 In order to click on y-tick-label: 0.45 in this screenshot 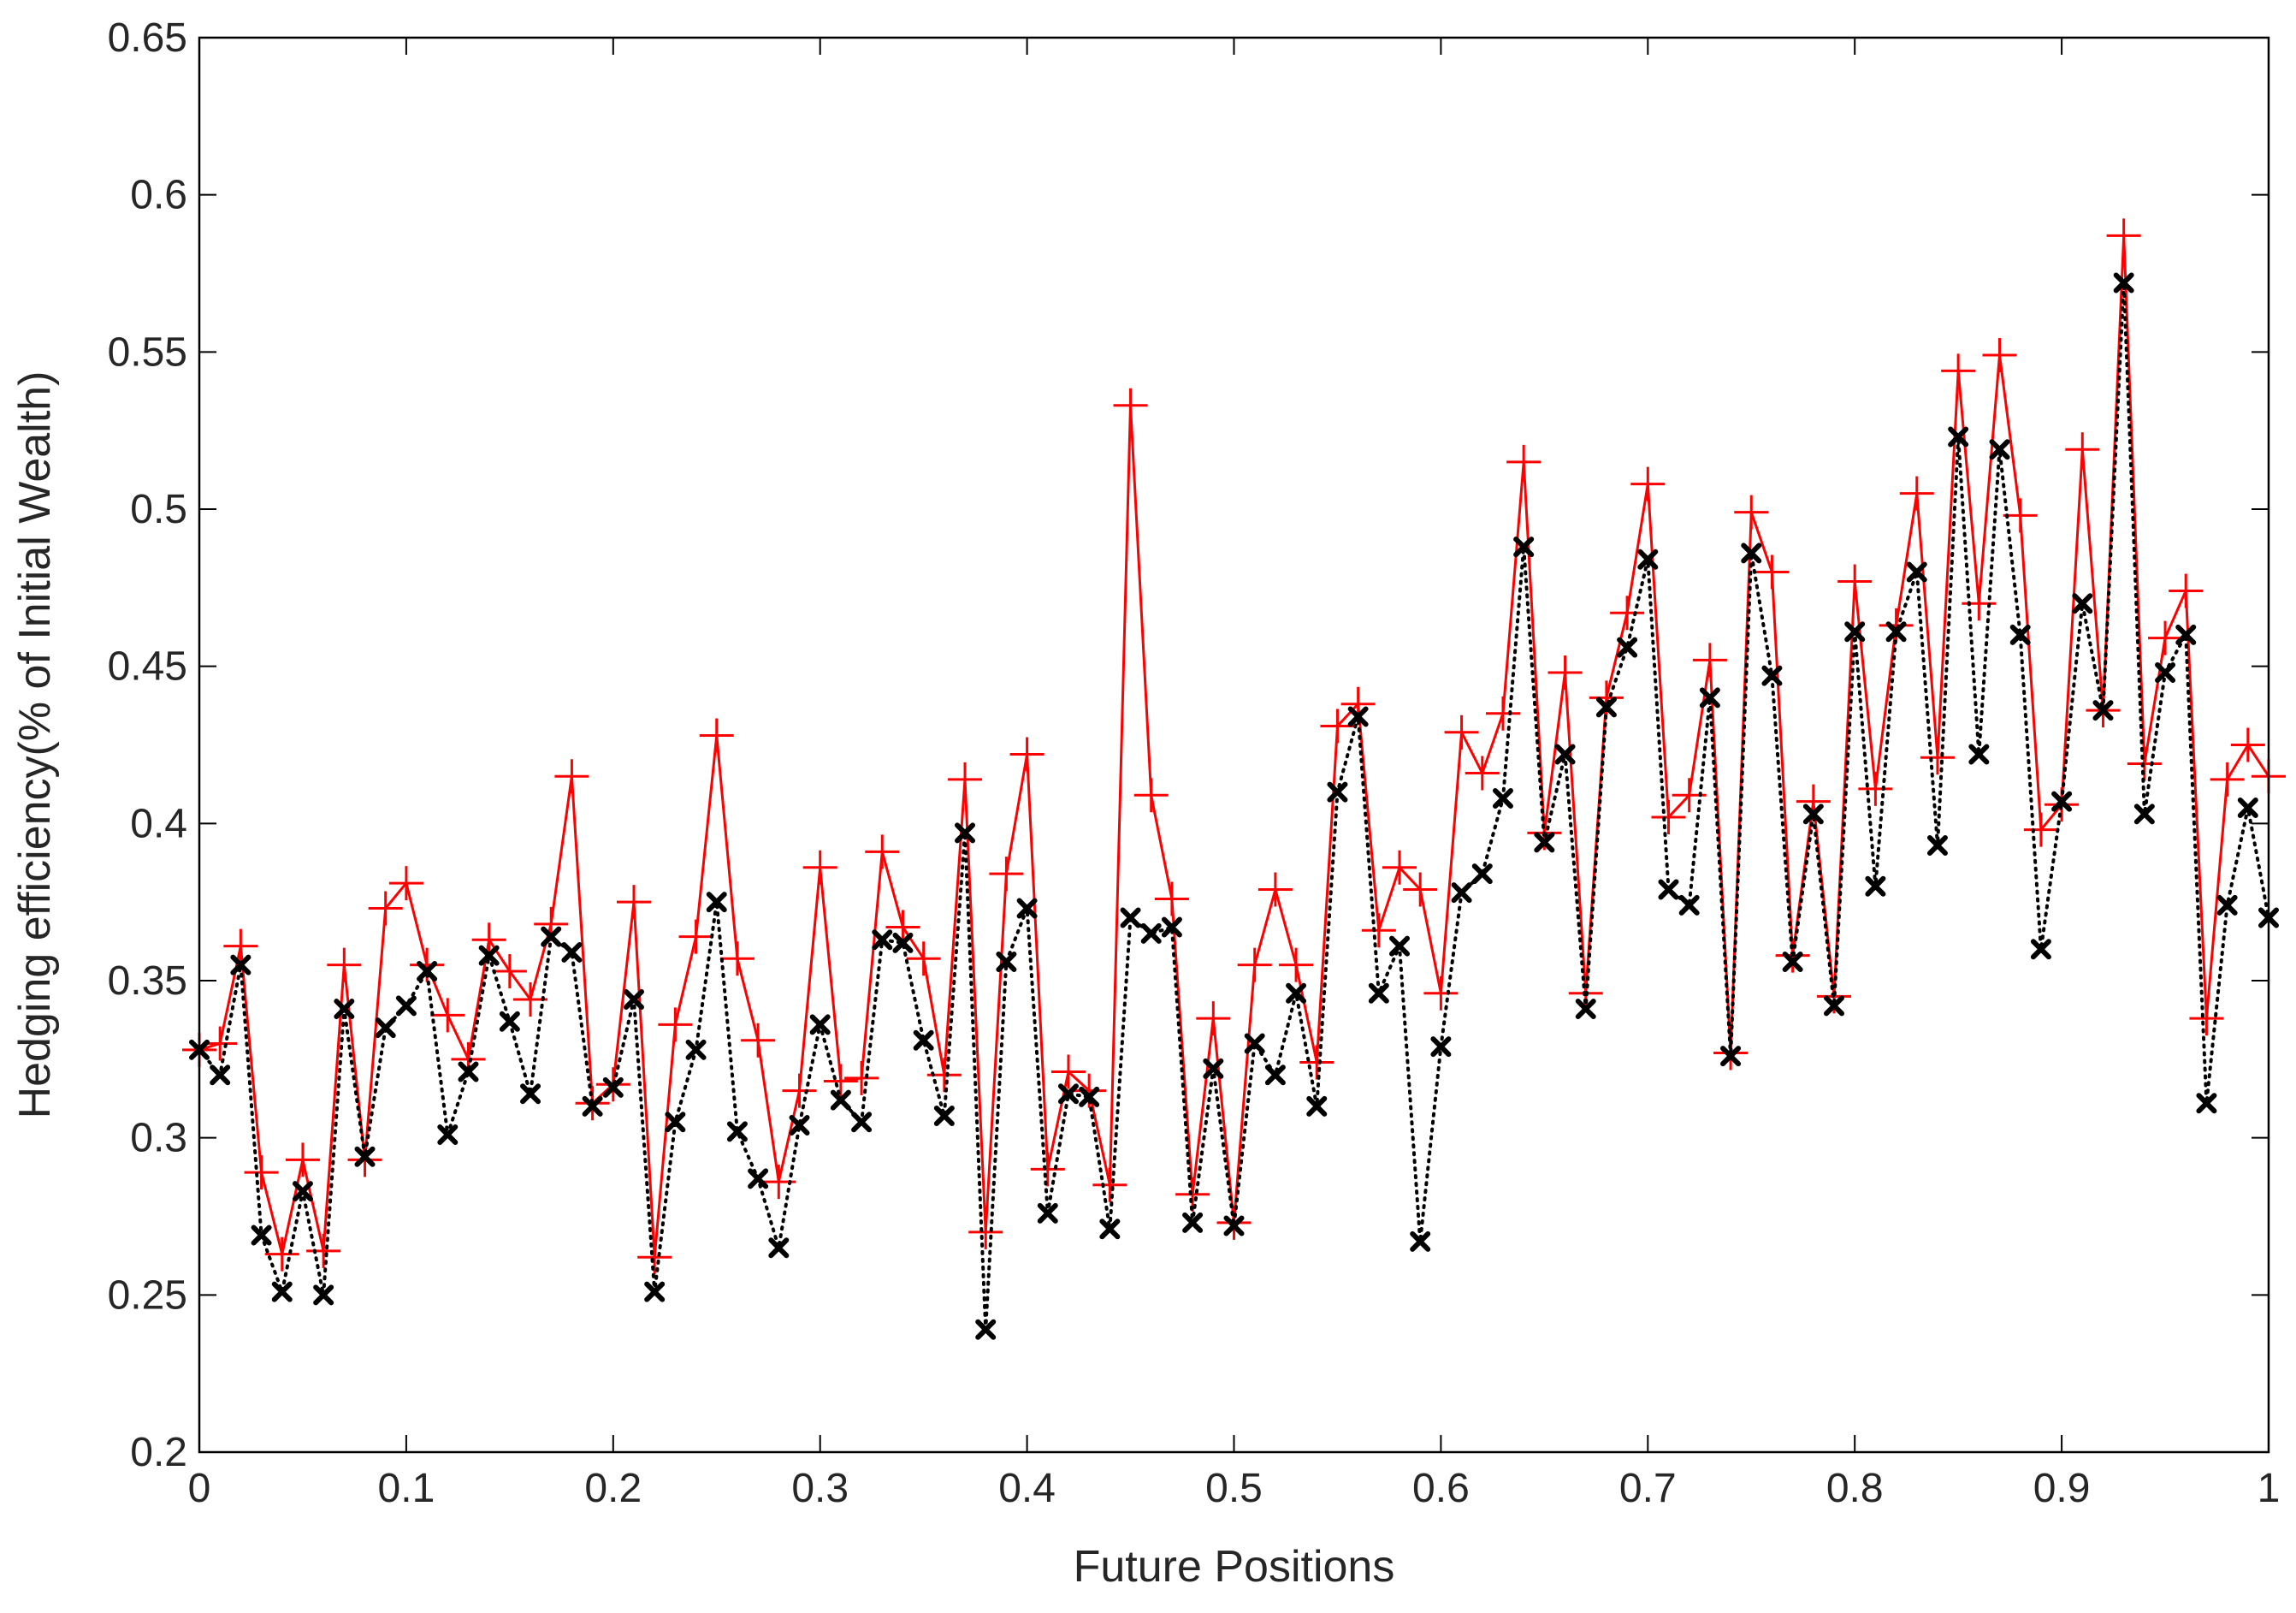, I will do `click(147, 667)`.